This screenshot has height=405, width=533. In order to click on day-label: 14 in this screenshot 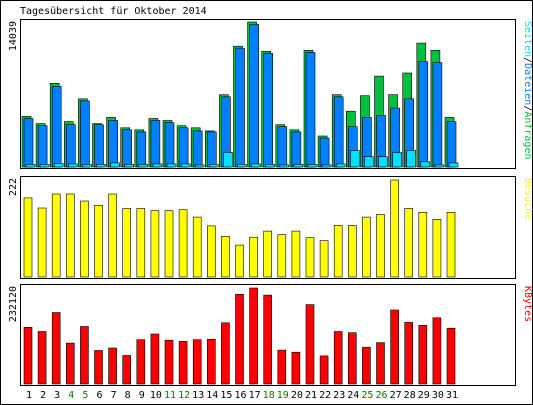, I will do `click(212, 395)`.